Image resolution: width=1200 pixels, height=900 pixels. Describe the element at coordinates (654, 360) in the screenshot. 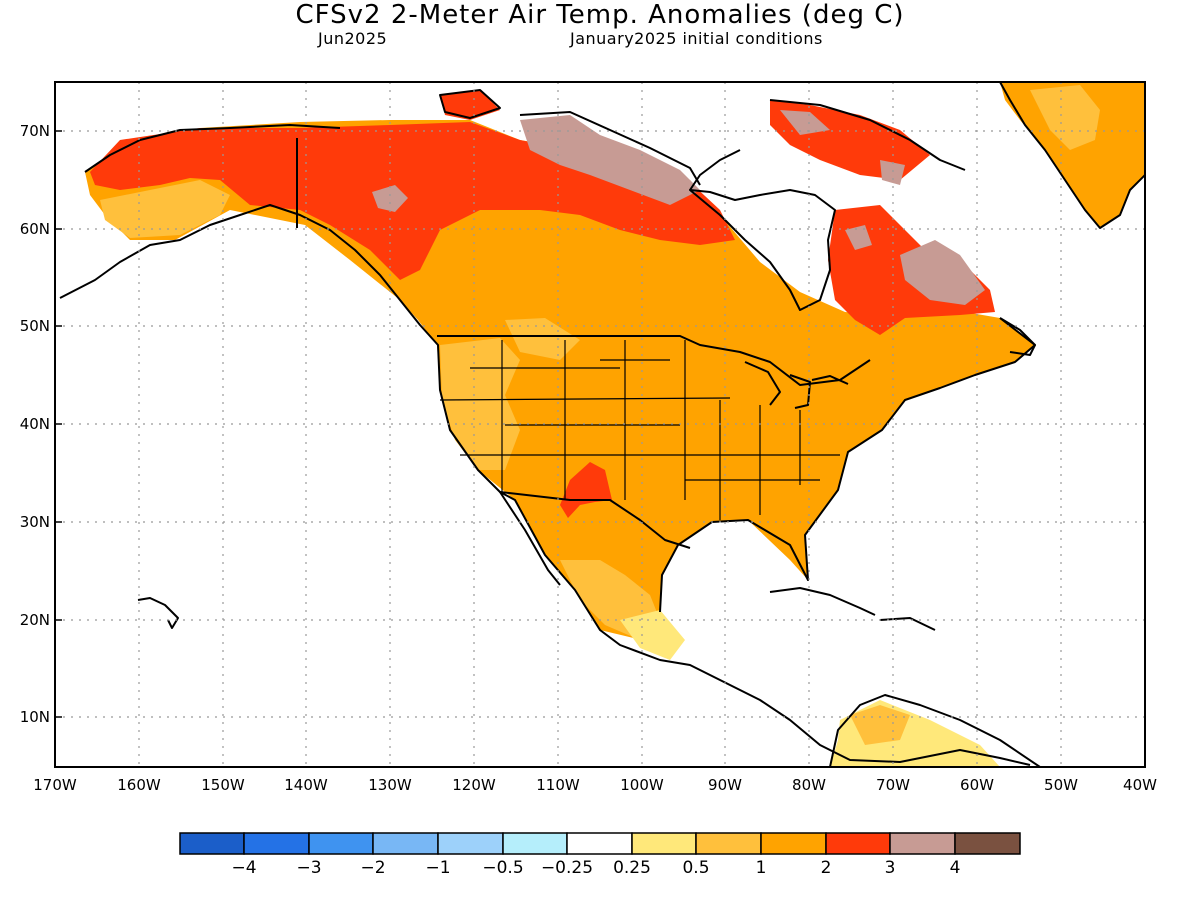

I see `canada-us-border` at that location.